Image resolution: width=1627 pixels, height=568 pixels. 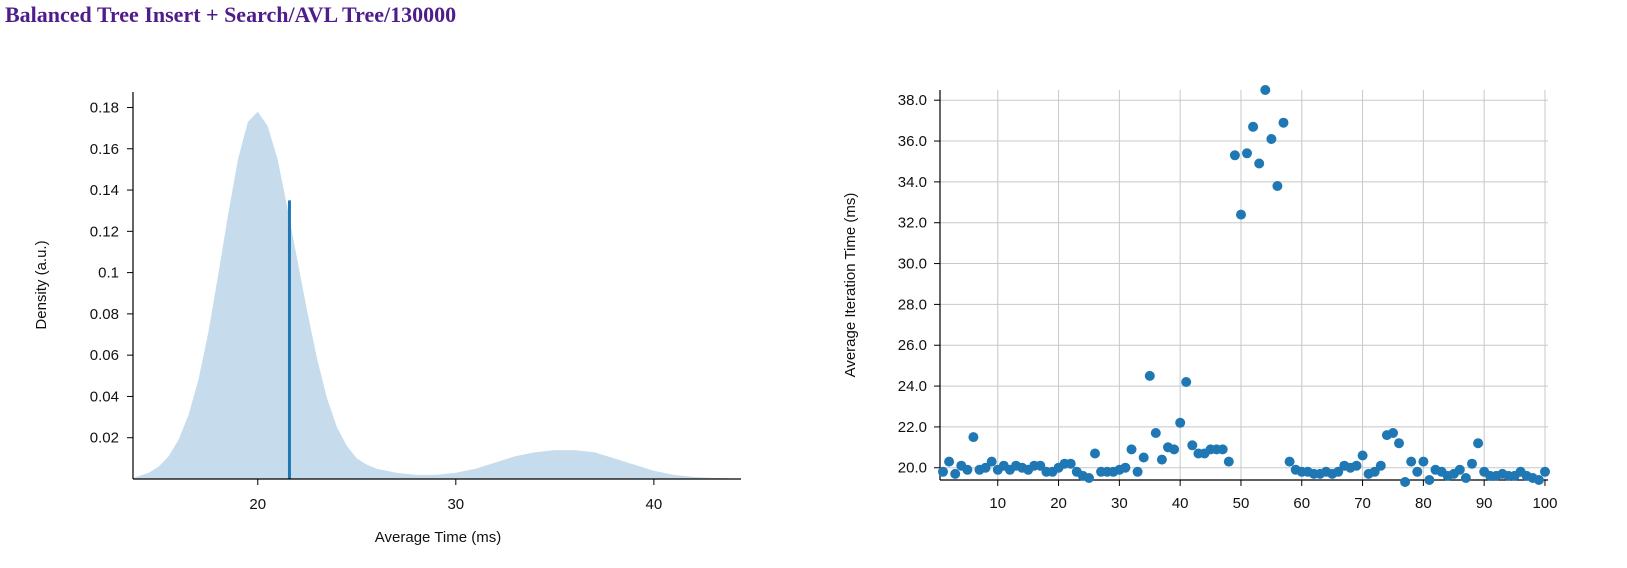 What do you see at coordinates (850, 285) in the screenshot?
I see `scatter-y-axis-title: Average Iteration Time (ms)` at bounding box center [850, 285].